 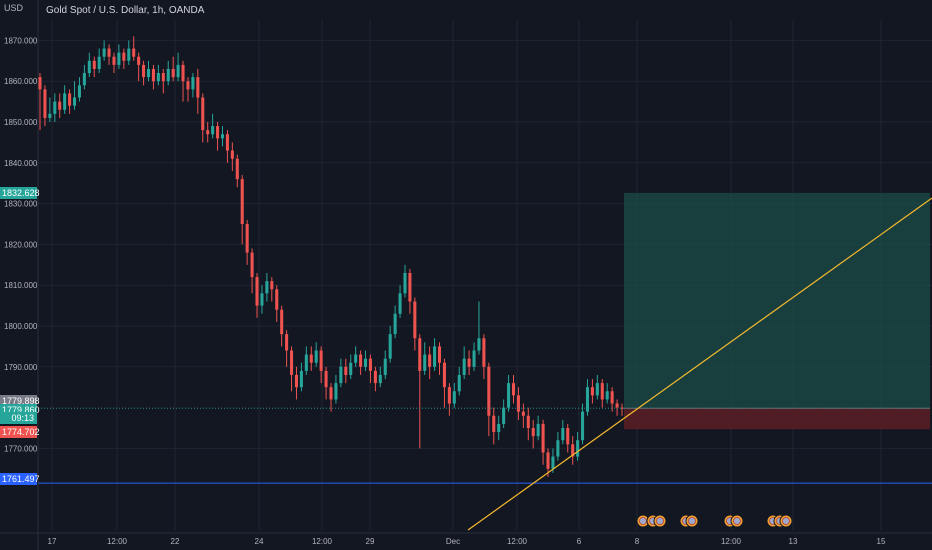 What do you see at coordinates (20, 401) in the screenshot?
I see `last-close-price-tag: 1779.898` at bounding box center [20, 401].